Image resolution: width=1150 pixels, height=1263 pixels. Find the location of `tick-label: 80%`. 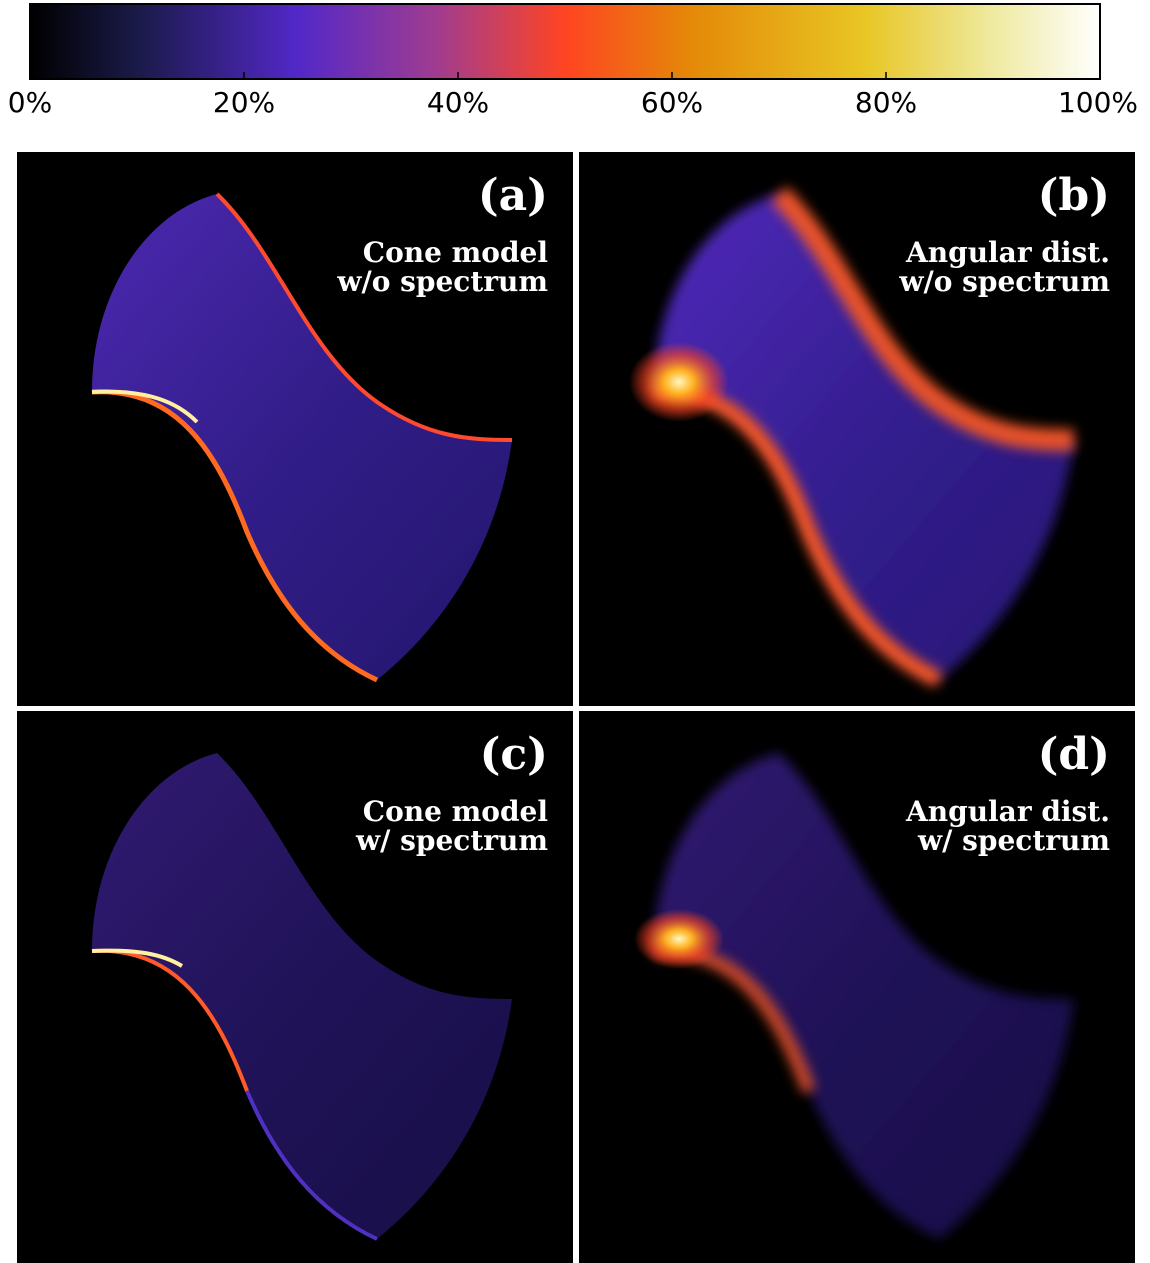

tick-label: 80% is located at coordinates (886, 102).